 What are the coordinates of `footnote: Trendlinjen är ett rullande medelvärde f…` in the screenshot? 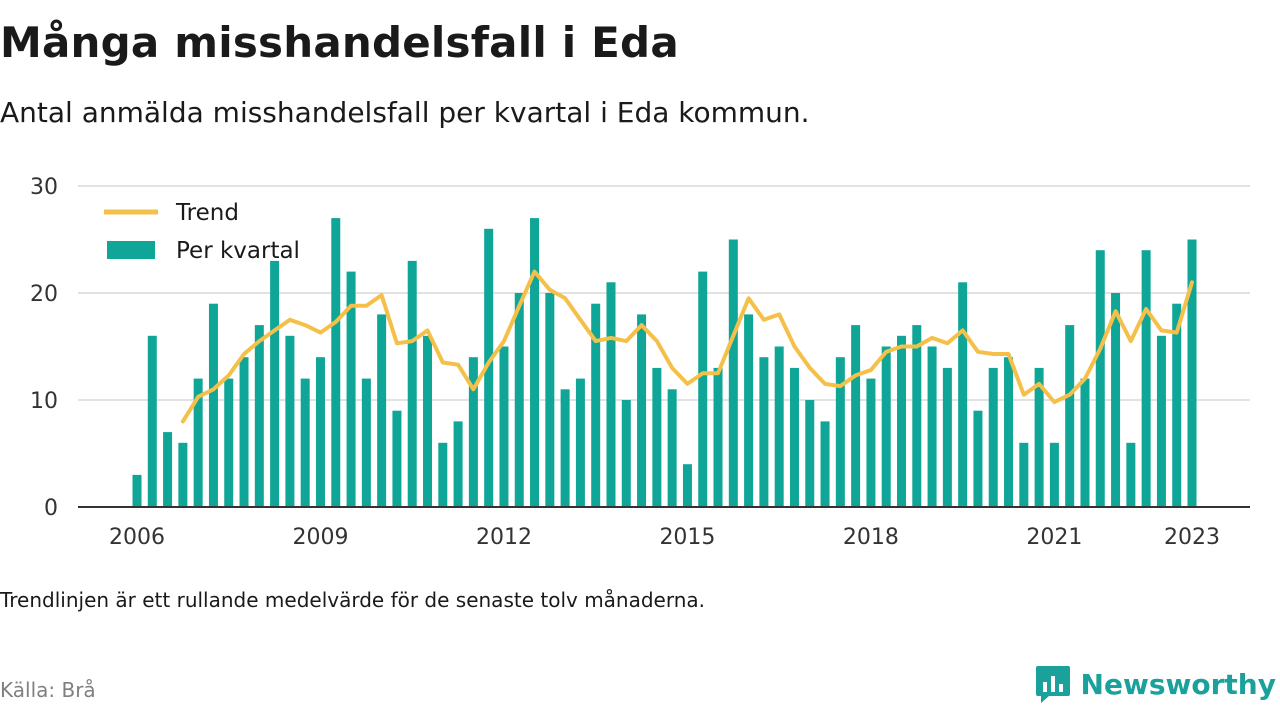 It's located at (353, 600).